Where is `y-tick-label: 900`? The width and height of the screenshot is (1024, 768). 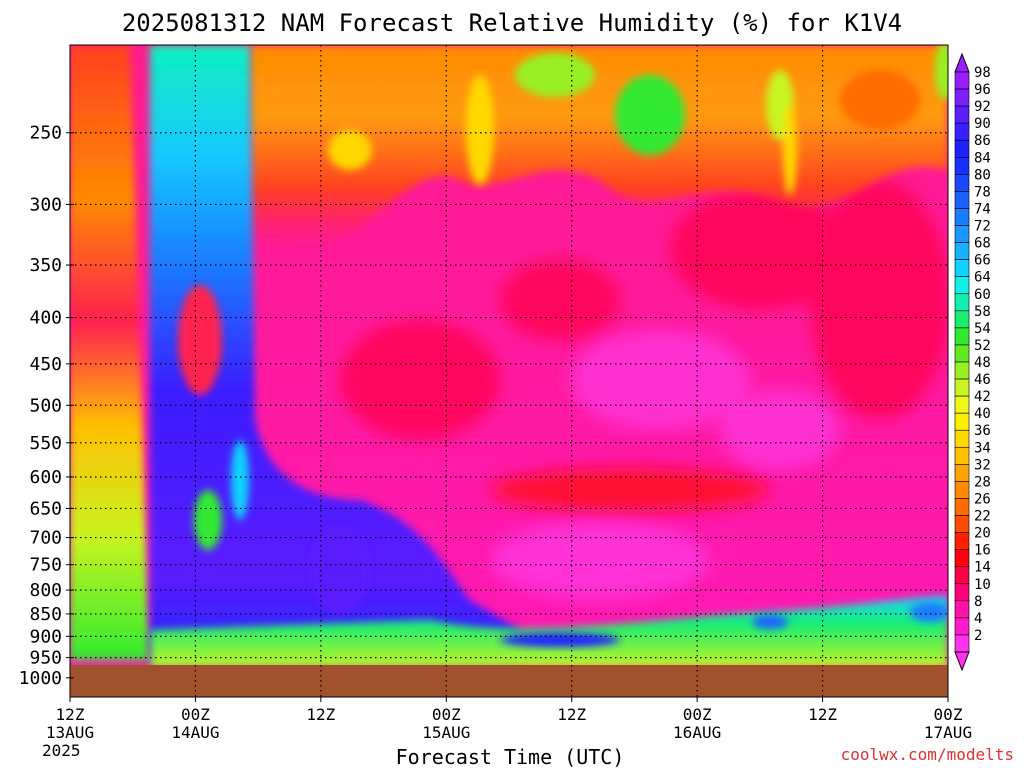
y-tick-label: 900 is located at coordinates (45, 636).